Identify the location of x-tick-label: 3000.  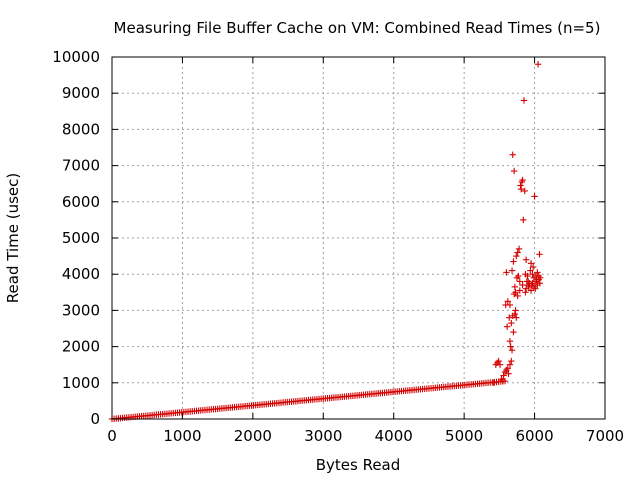
(323, 436).